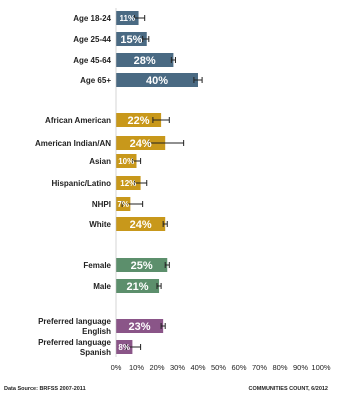  I want to click on bar-value-label-female: 25%, so click(142, 266).